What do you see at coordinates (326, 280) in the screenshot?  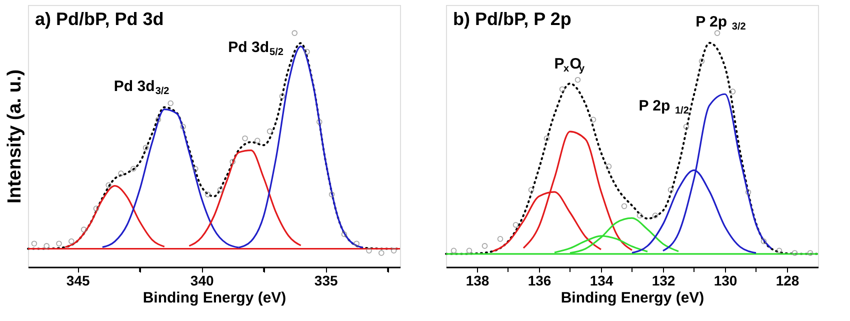 I see `x-tick-label: 335` at bounding box center [326, 280].